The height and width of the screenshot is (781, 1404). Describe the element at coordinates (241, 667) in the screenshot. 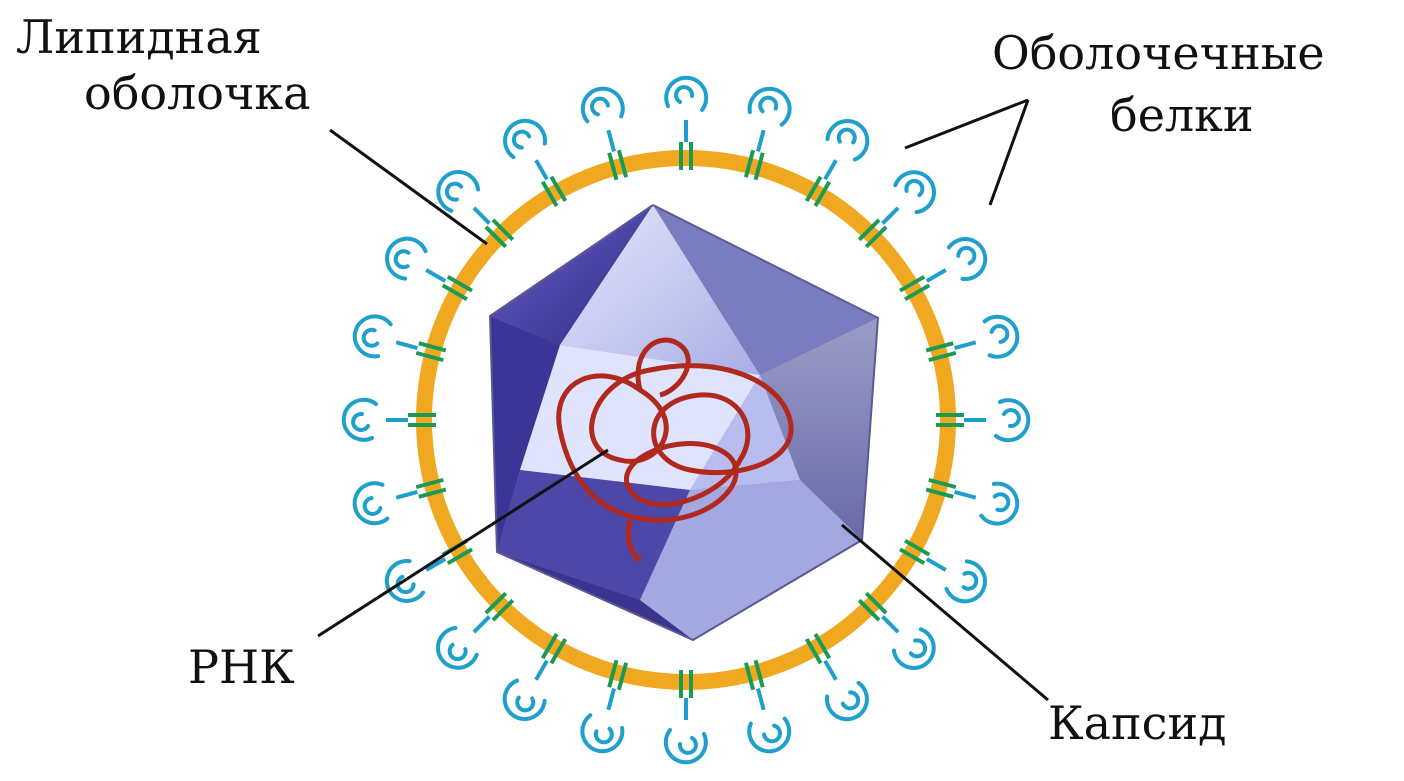

I see `label-rna: РНК` at that location.